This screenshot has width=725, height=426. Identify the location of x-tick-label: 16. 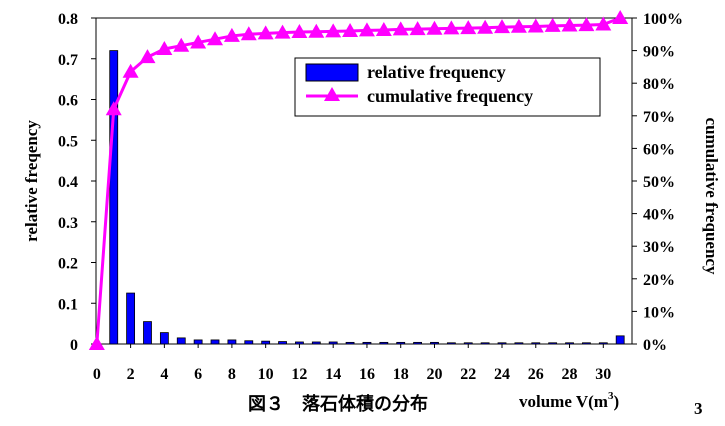
(367, 374).